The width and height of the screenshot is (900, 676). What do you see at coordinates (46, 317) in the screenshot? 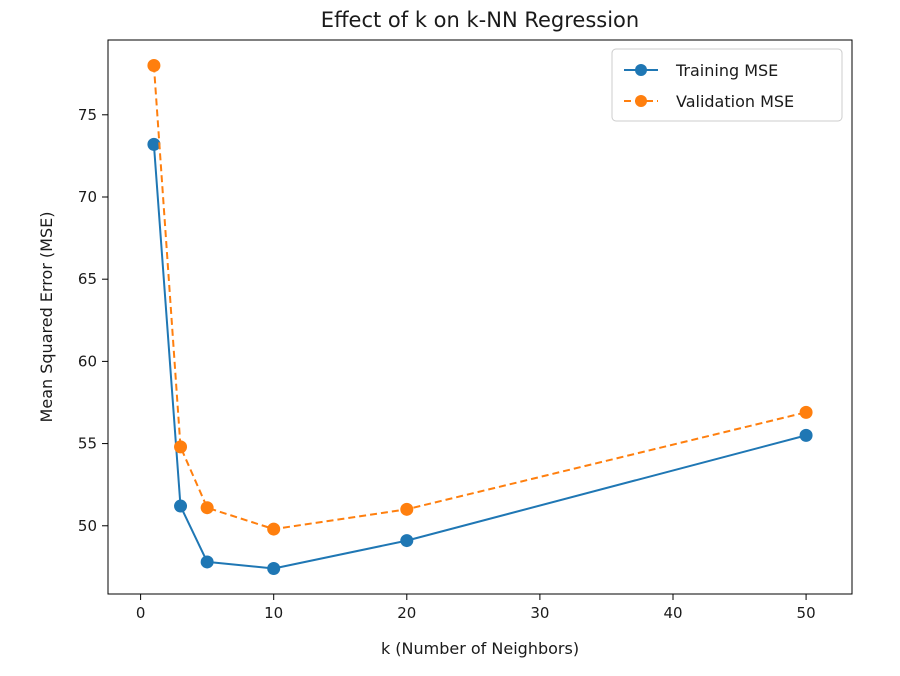
I see `y-axis-label: Mean Squared Error (MSE)` at bounding box center [46, 317].